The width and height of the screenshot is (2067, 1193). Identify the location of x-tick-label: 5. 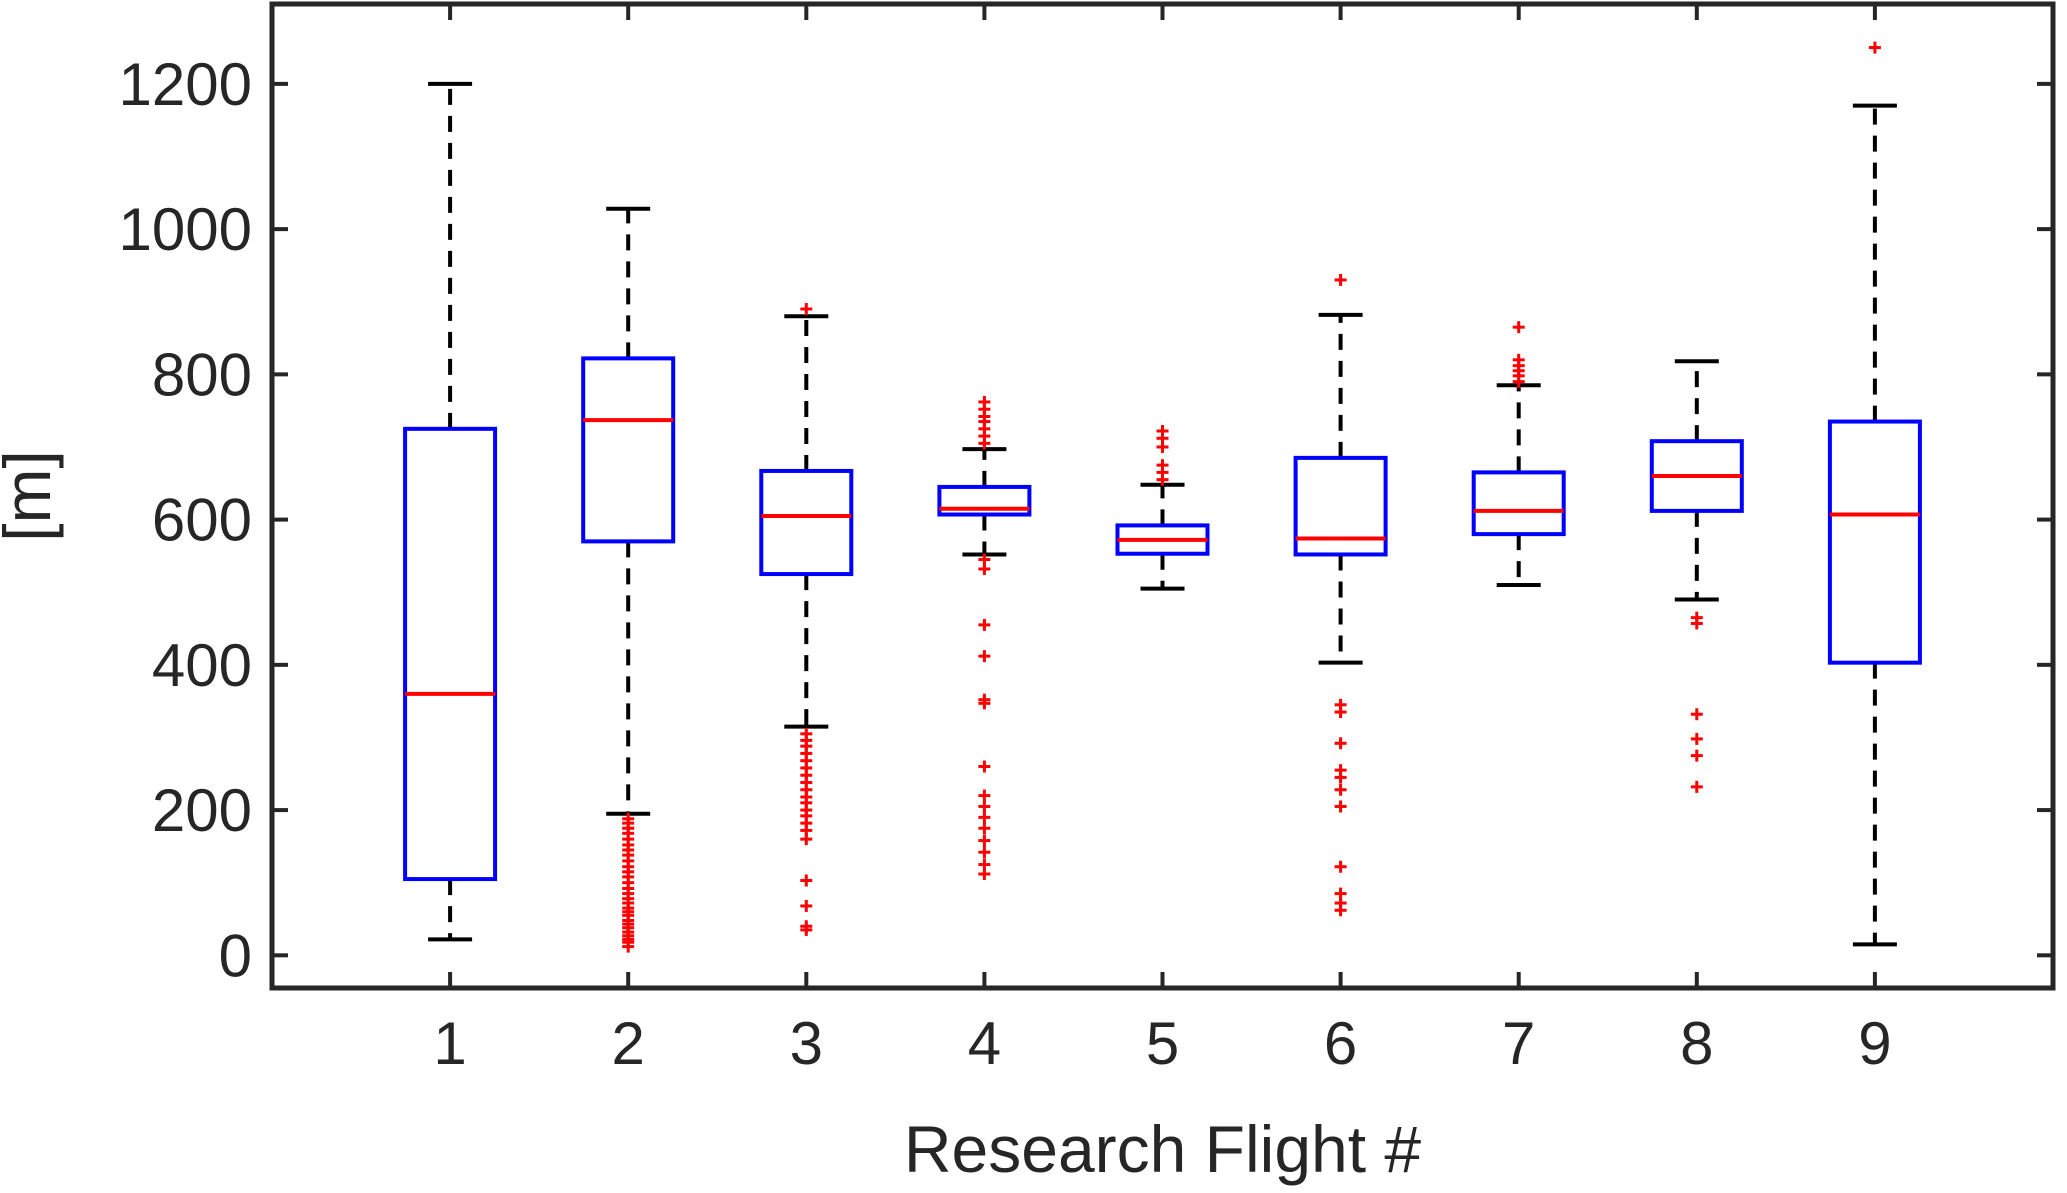
(1162, 1043).